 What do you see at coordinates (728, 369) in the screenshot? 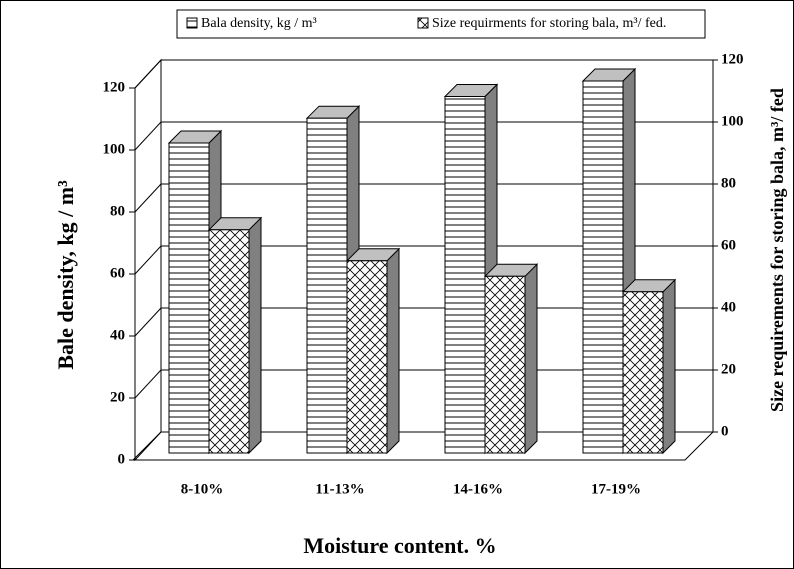
I see `y2-tick-label: 20` at bounding box center [728, 369].